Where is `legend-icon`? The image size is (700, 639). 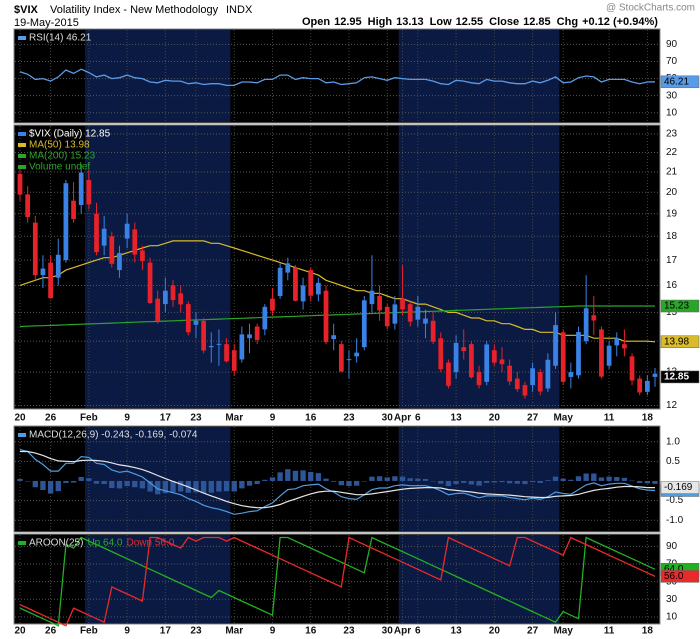 legend-icon is located at coordinates (22, 145).